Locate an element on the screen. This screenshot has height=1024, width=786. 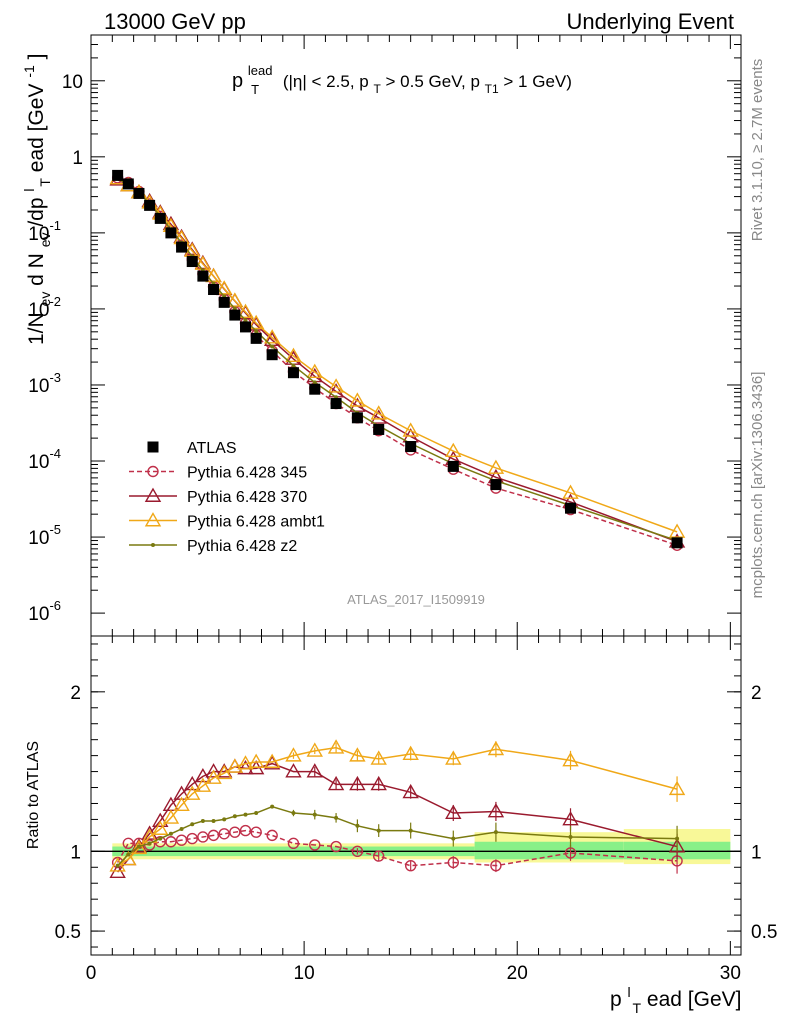
ratio-series-pythia-6-428-z2 is located at coordinates (397, 836).